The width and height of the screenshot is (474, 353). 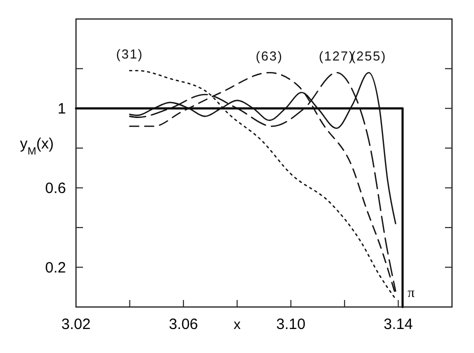 What do you see at coordinates (183, 324) in the screenshot?
I see `x-tick-label: 3.06` at bounding box center [183, 324].